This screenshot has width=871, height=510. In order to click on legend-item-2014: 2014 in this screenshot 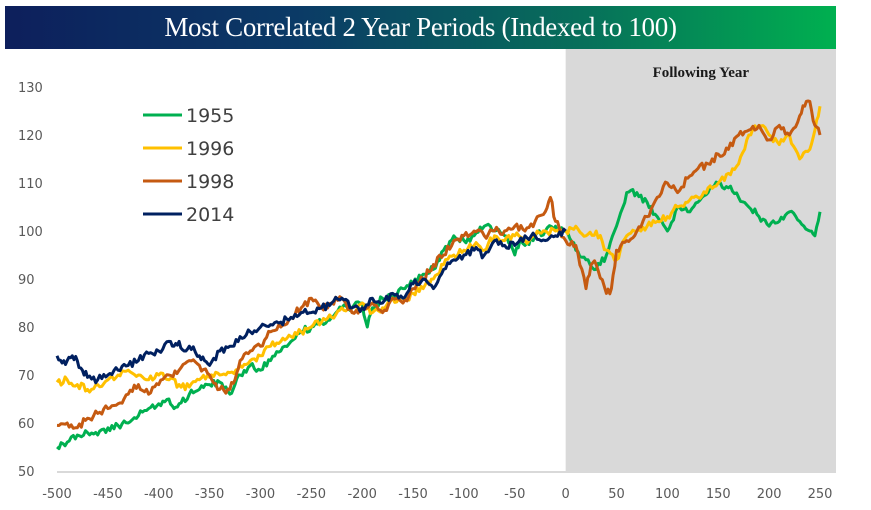, I will do `click(188, 215)`.